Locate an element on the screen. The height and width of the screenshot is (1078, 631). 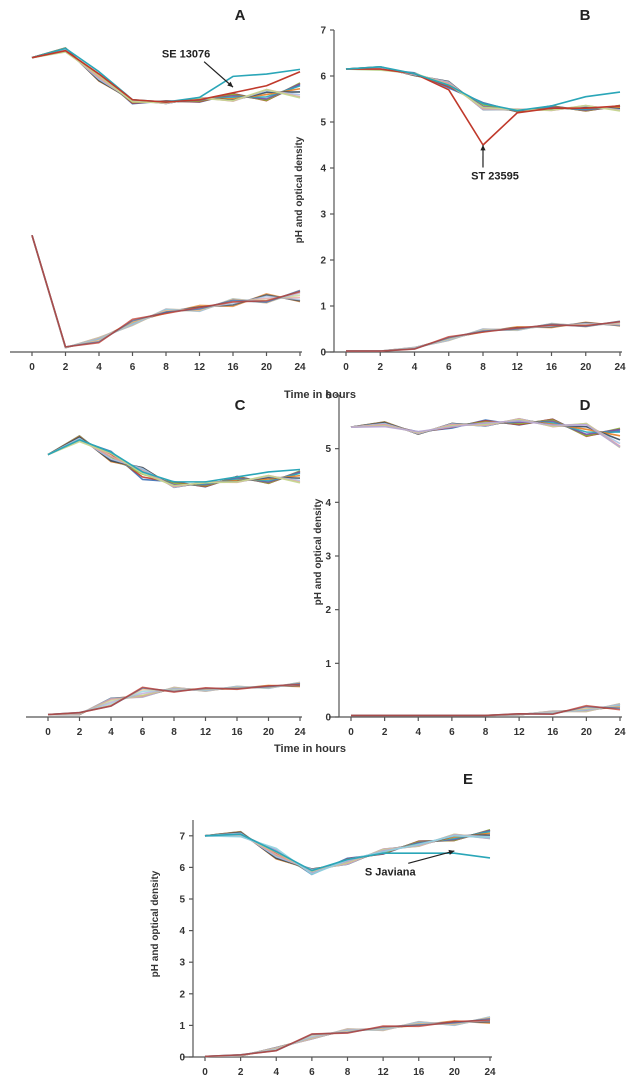
panel-letter-b: B is located at coordinates (585, 15).